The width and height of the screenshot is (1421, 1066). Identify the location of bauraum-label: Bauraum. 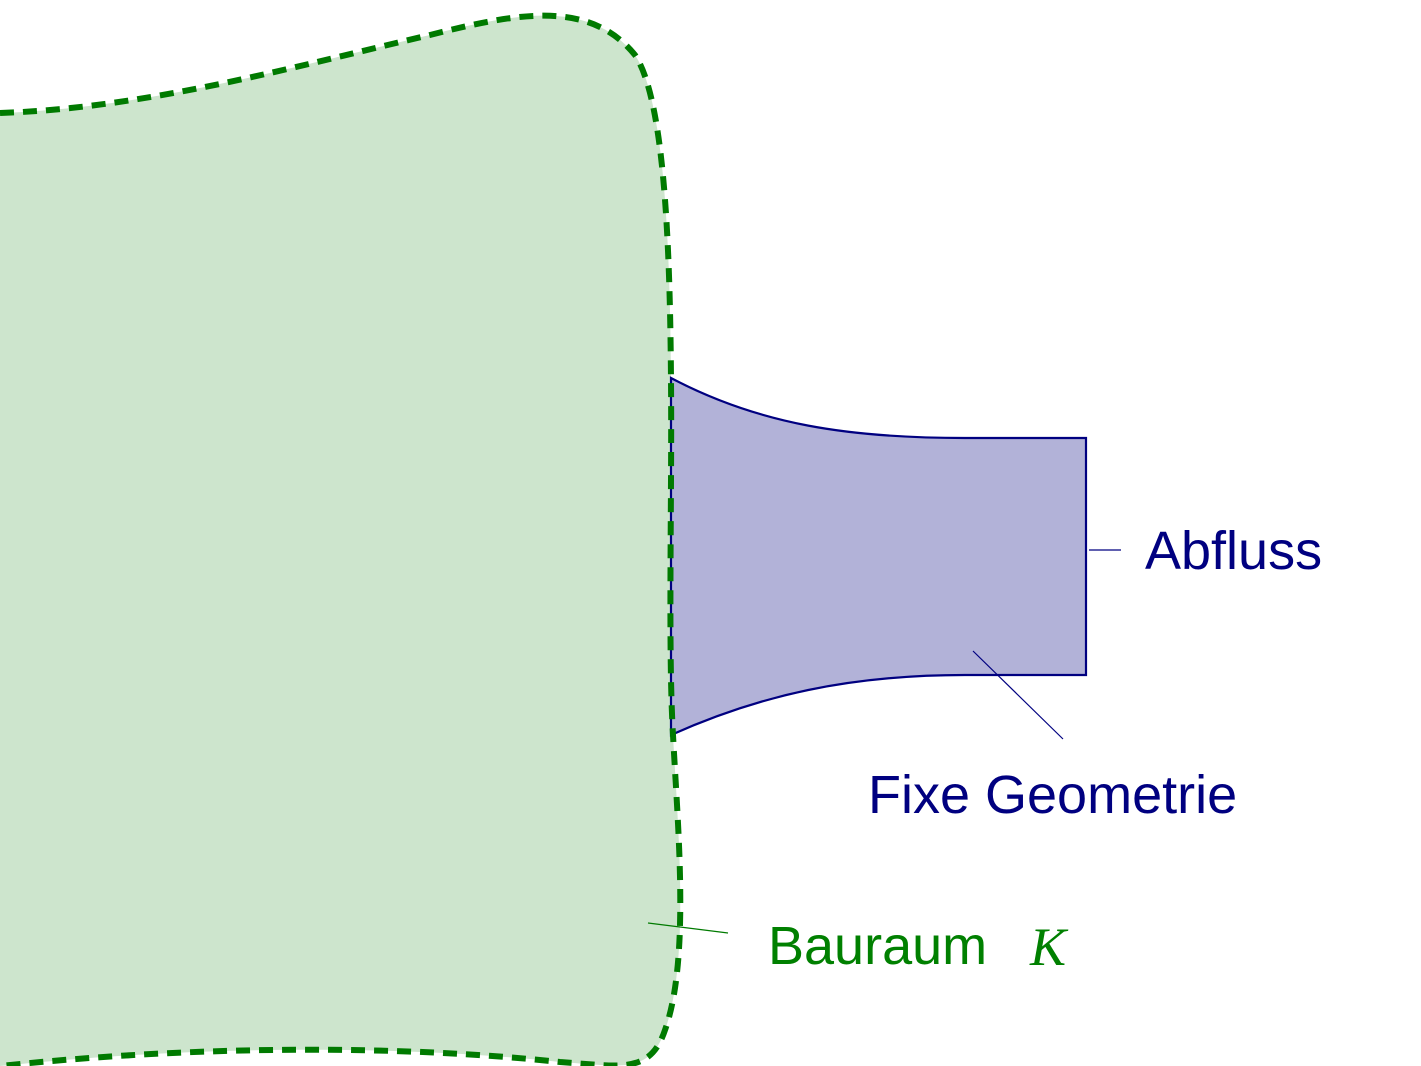
(877, 946).